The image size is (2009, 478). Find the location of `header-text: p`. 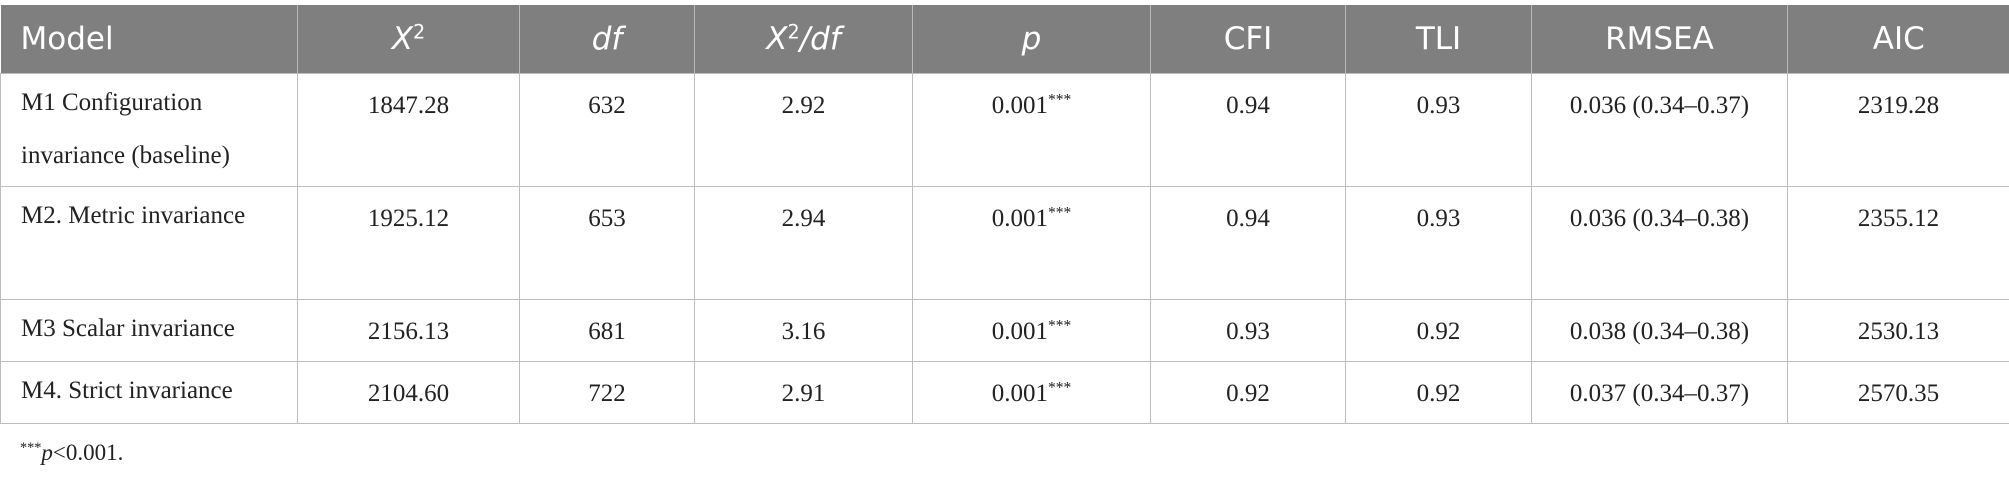

header-text: p is located at coordinates (1031, 39).